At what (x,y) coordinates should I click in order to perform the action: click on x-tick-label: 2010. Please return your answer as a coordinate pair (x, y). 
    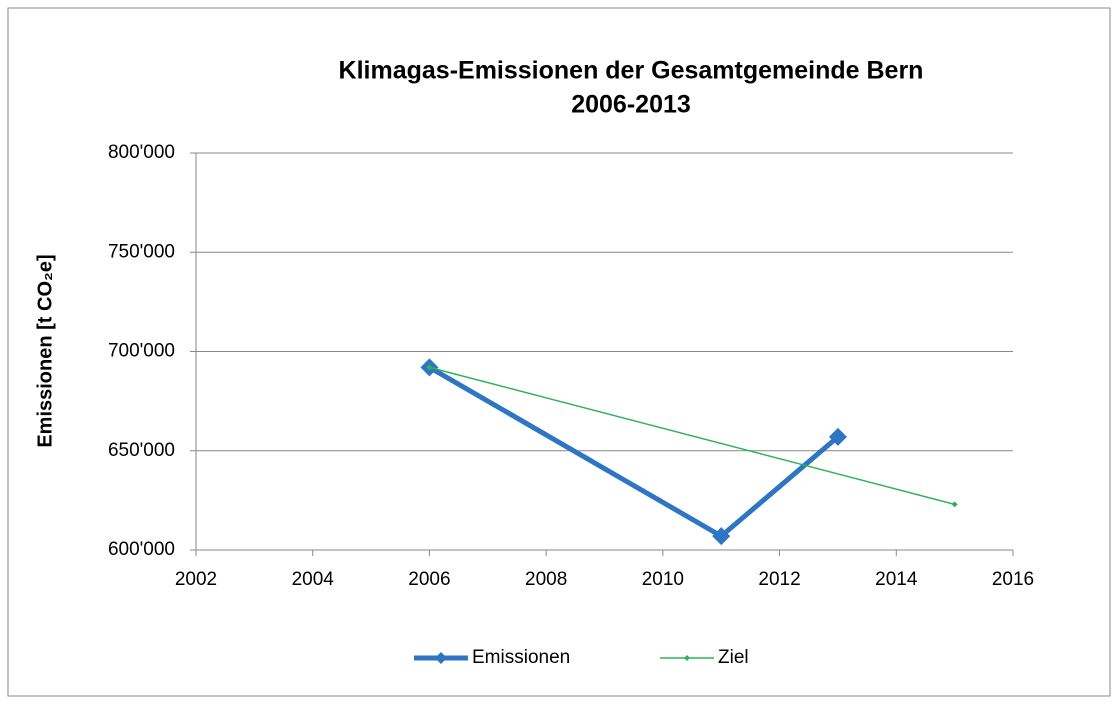
    Looking at the image, I should click on (663, 579).